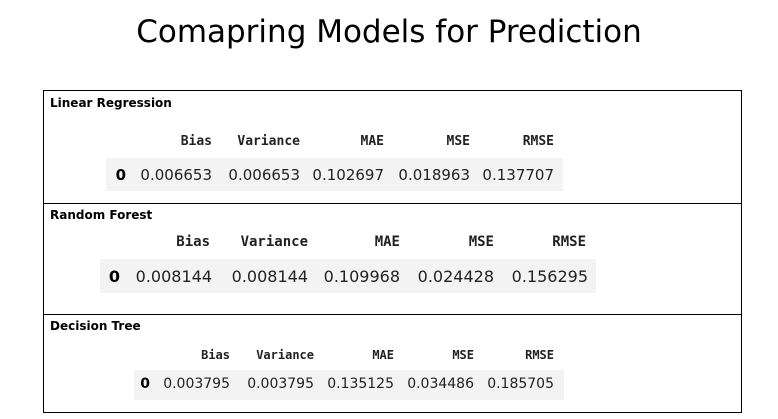  What do you see at coordinates (455, 276) in the screenshot?
I see `cell-mse: 0.024428` at bounding box center [455, 276].